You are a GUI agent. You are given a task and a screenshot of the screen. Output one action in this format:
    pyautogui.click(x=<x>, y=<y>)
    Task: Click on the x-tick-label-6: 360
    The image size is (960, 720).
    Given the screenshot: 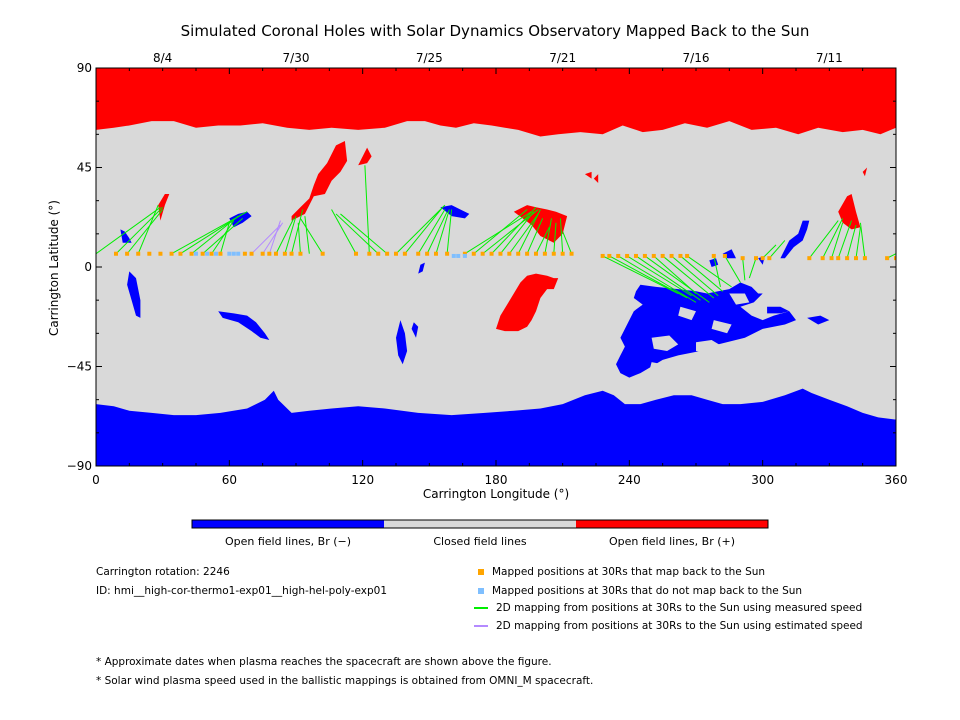 What is the action you would take?
    pyautogui.click(x=896, y=480)
    